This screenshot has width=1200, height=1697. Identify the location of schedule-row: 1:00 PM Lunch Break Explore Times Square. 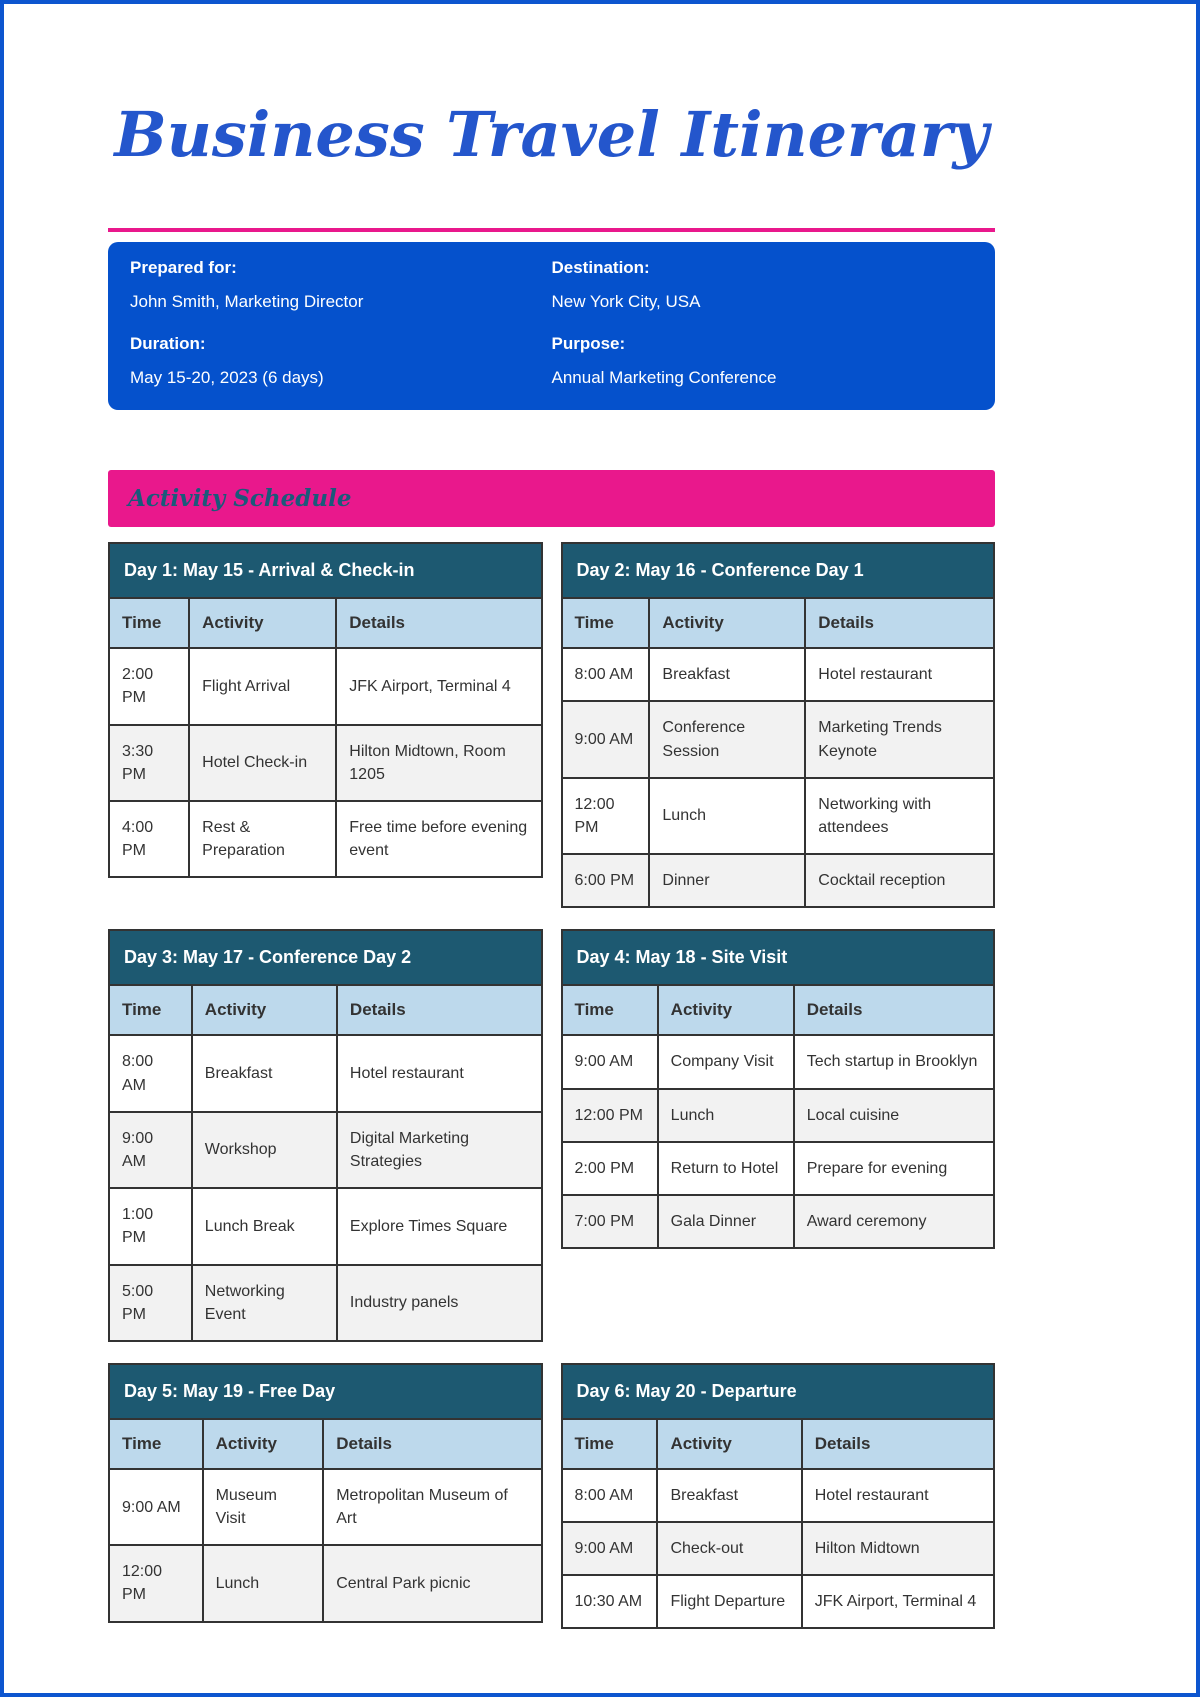
(325, 1226).